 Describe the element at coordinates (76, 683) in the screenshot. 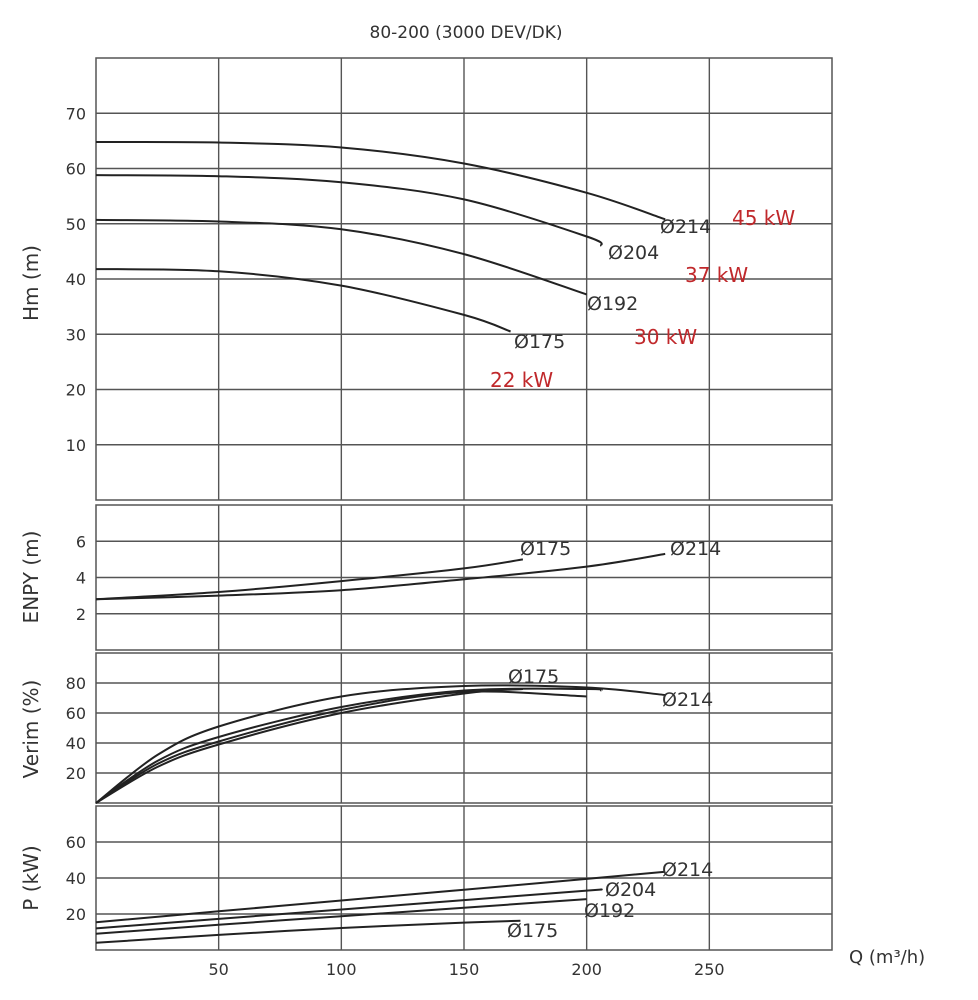

I see `y-tick-label-efficiency-80: 80` at that location.